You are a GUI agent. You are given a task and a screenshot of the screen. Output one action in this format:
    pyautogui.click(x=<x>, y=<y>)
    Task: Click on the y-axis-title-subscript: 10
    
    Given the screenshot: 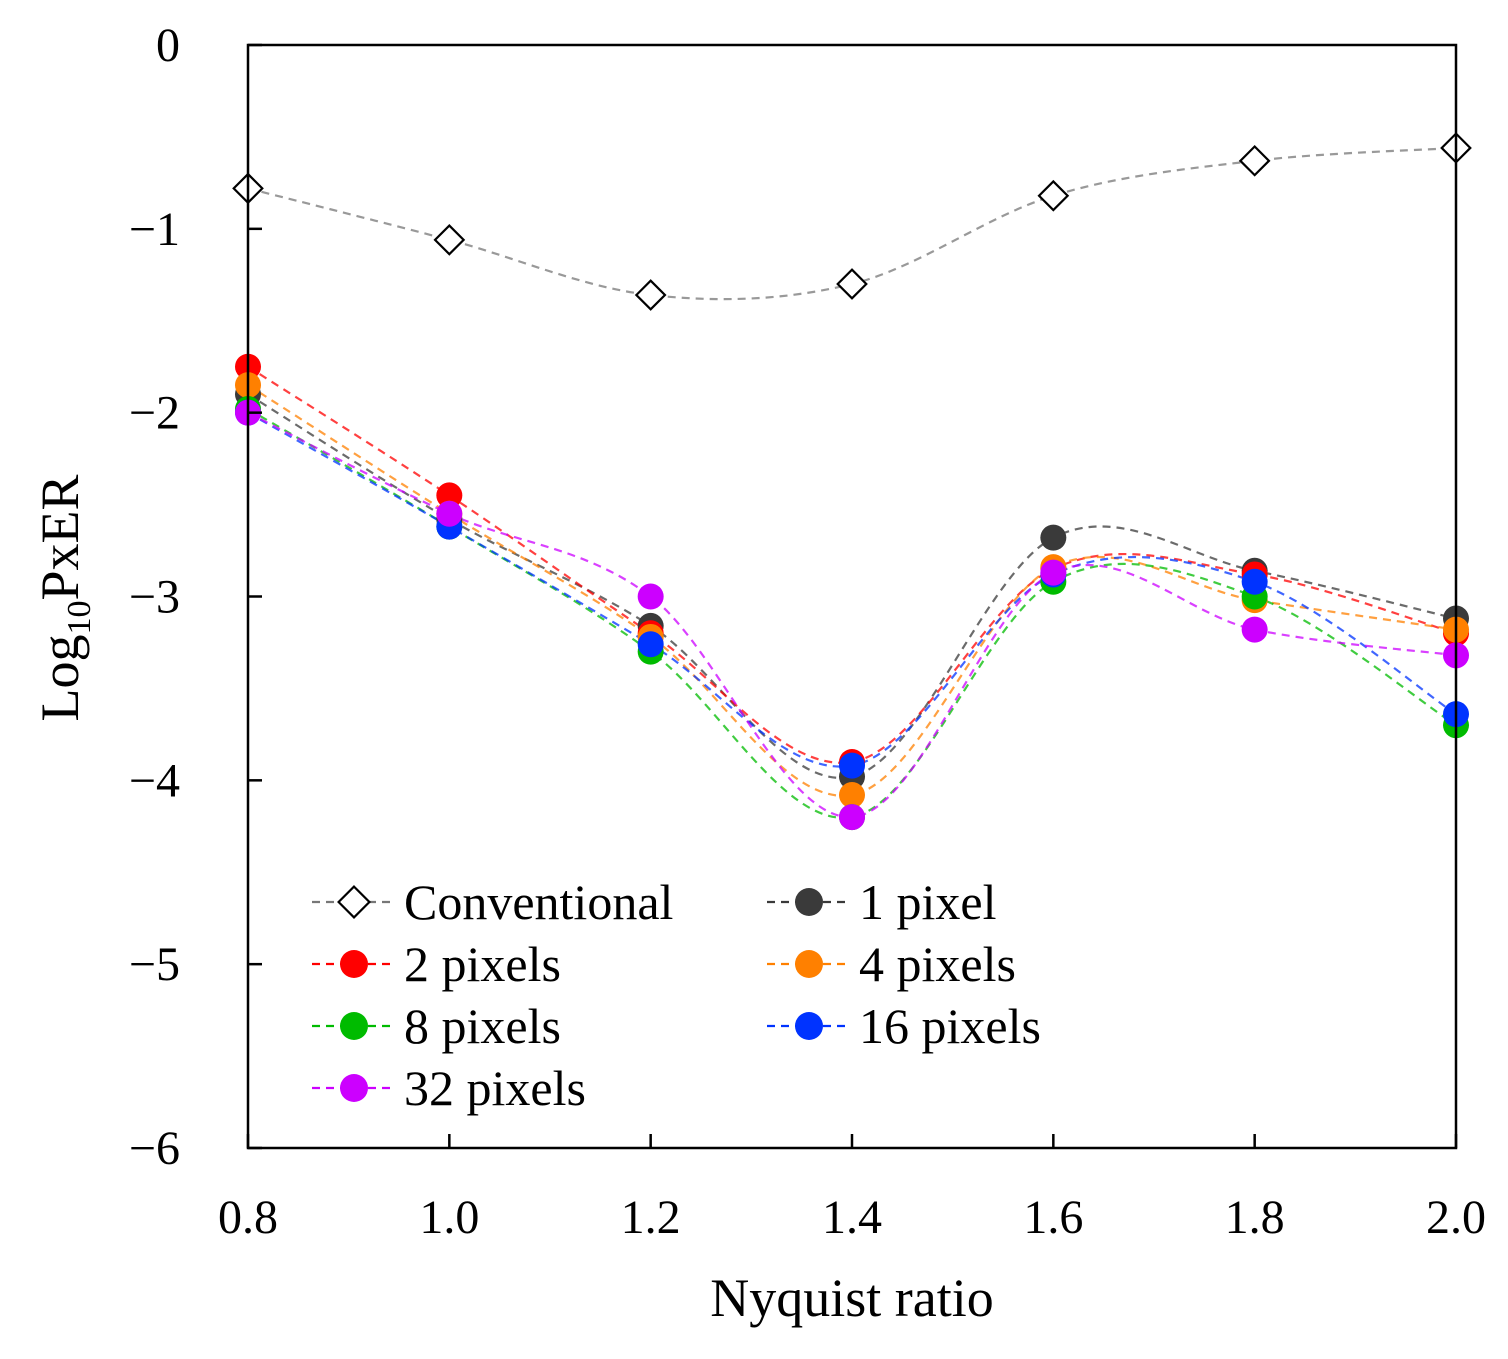 What is the action you would take?
    pyautogui.click(x=79, y=618)
    